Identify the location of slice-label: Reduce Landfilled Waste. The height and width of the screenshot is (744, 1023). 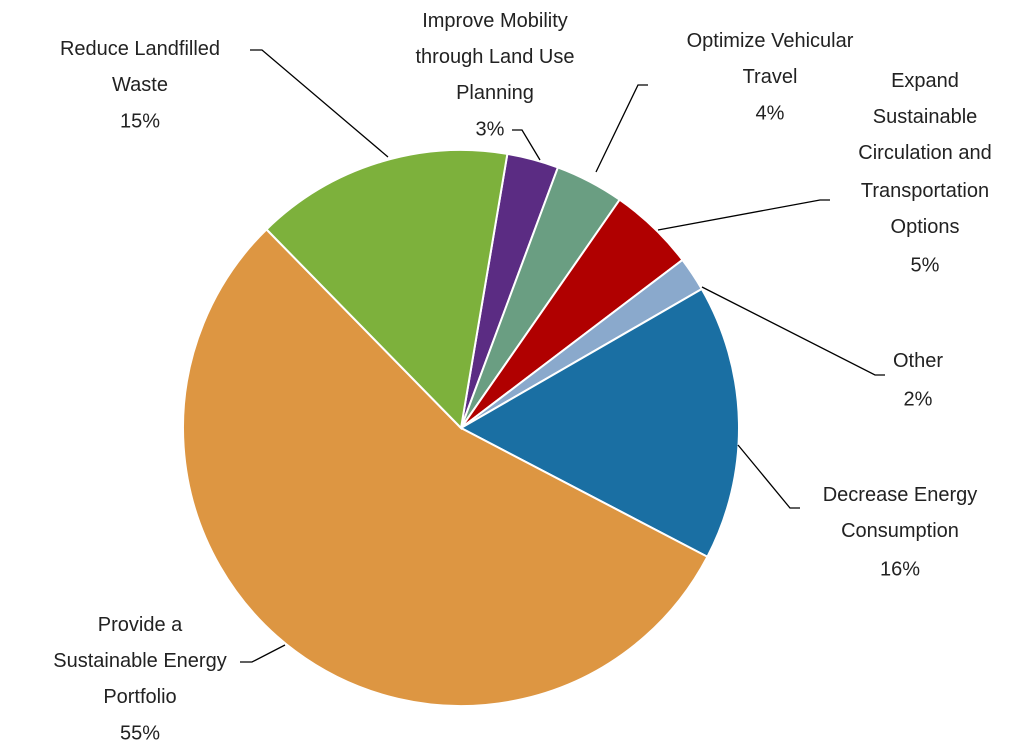
(140, 67).